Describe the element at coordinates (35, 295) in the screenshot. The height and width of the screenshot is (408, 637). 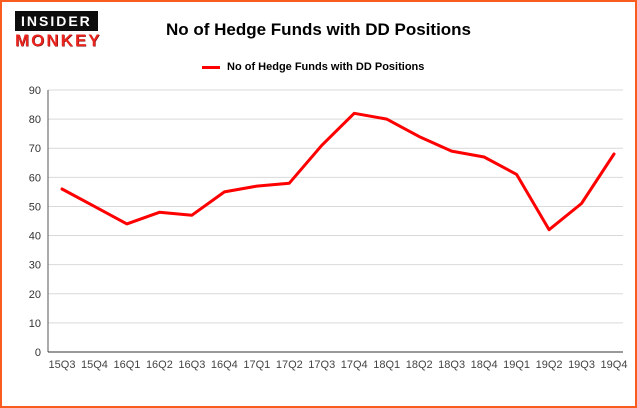
I see `y-axis-tick-label: 20` at that location.